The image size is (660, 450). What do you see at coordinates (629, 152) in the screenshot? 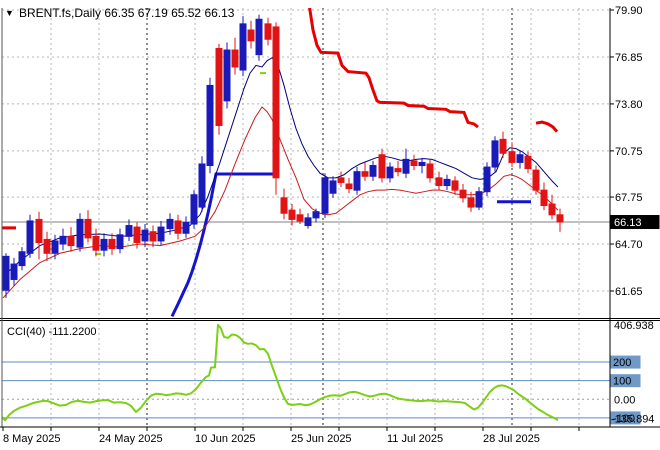
I see `price-tick-label: 70.75` at bounding box center [629, 152].